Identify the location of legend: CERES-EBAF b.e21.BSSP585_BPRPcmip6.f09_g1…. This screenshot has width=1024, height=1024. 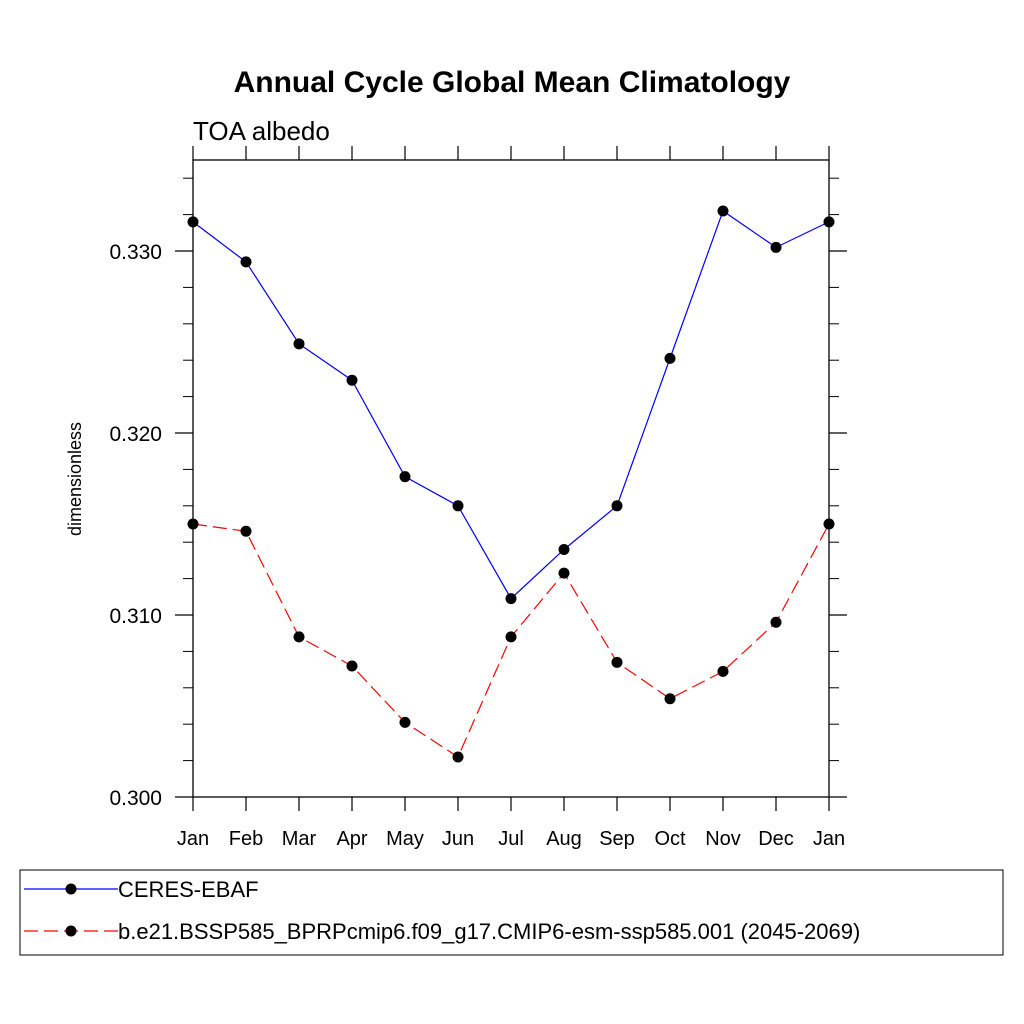
(511, 912).